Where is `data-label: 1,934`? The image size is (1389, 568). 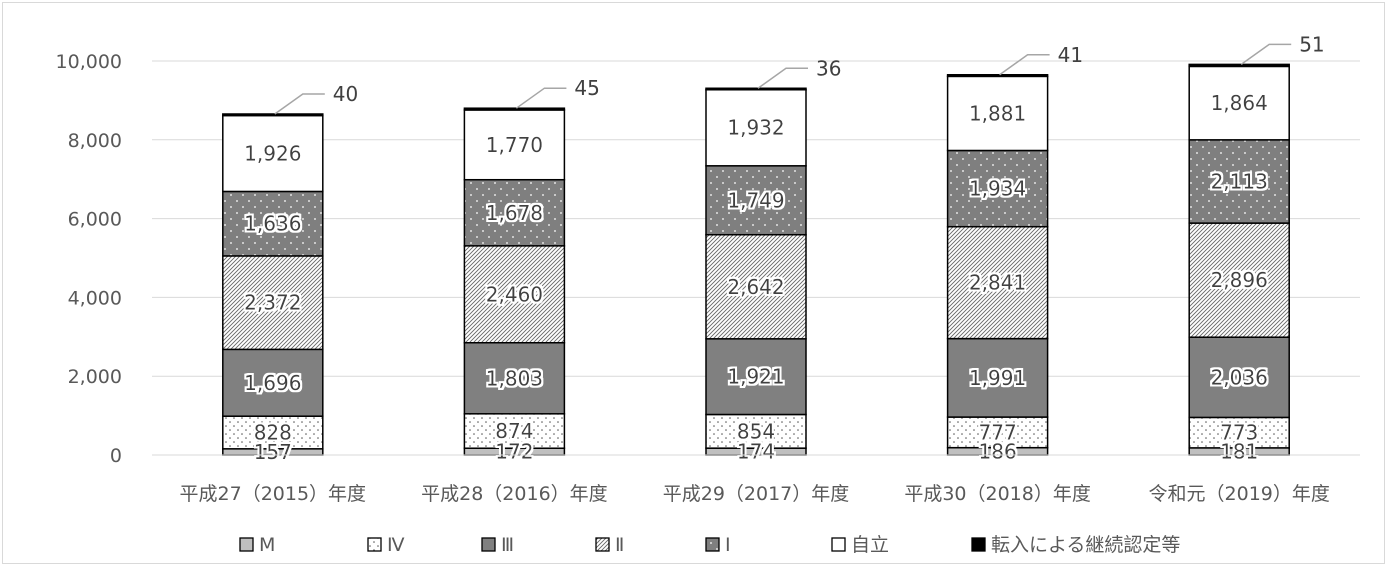 data-label: 1,934 is located at coordinates (997, 189).